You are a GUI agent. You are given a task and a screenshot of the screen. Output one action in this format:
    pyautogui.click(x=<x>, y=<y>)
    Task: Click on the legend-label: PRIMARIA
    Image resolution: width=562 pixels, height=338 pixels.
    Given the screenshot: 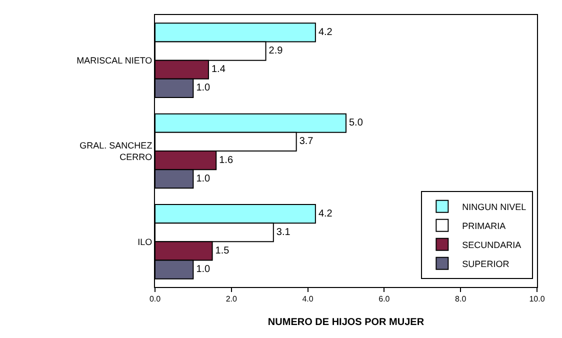 What is the action you would take?
    pyautogui.click(x=484, y=225)
    